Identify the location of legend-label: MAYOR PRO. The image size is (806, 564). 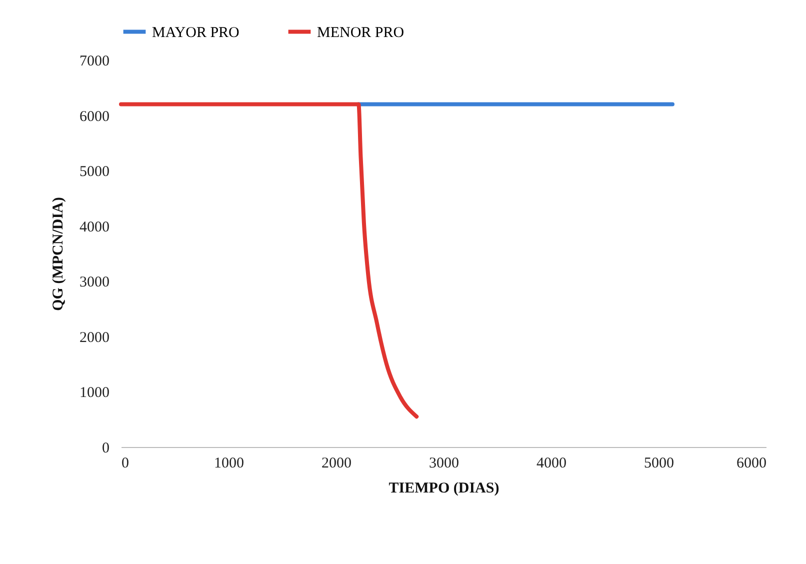
(196, 32).